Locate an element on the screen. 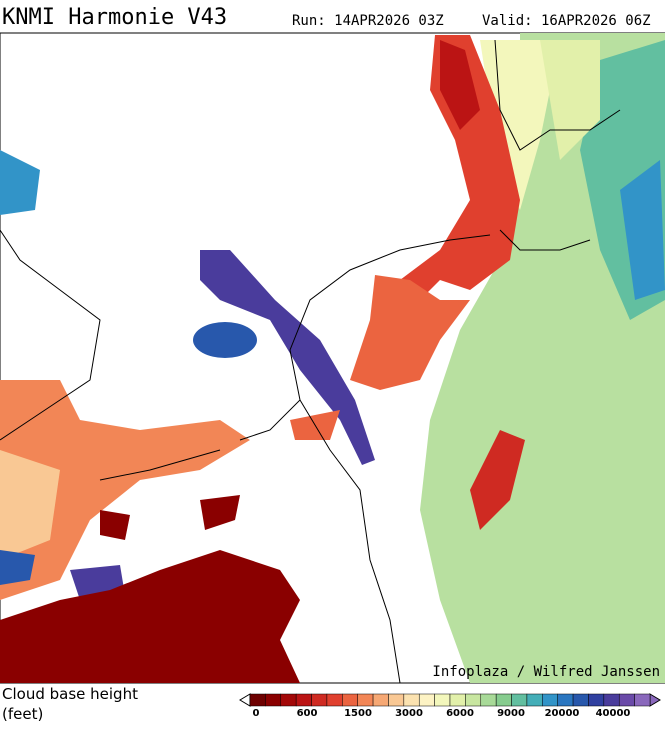  colorbar-label: 9000 is located at coordinates (511, 713).